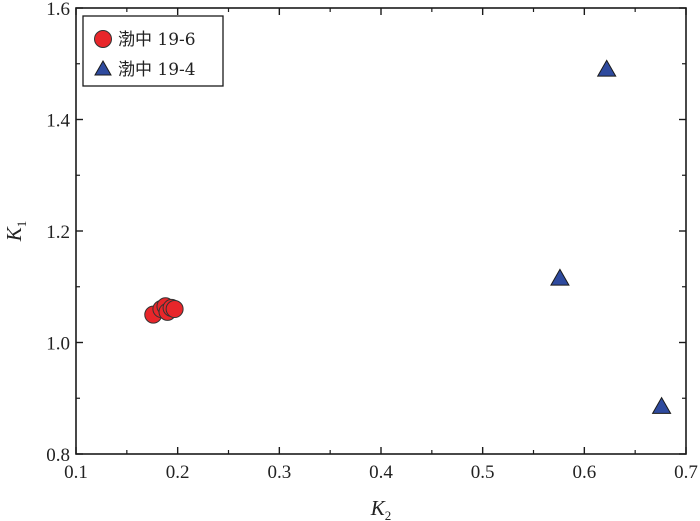 The width and height of the screenshot is (700, 521). I want to click on legend-label-bozhong-19-4: 渤中 19-4, so click(157, 70).